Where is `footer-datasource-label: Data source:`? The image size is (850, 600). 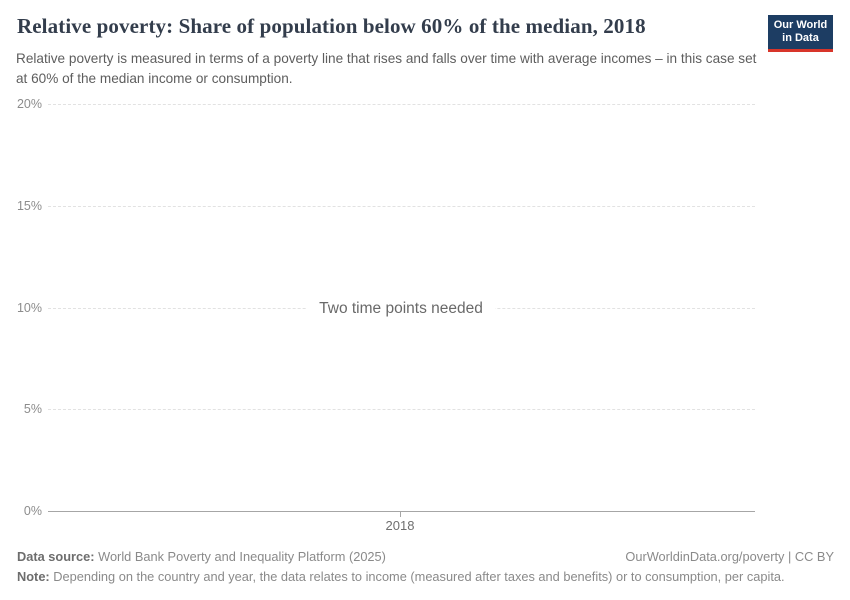 footer-datasource-label: Data source: is located at coordinates (56, 556).